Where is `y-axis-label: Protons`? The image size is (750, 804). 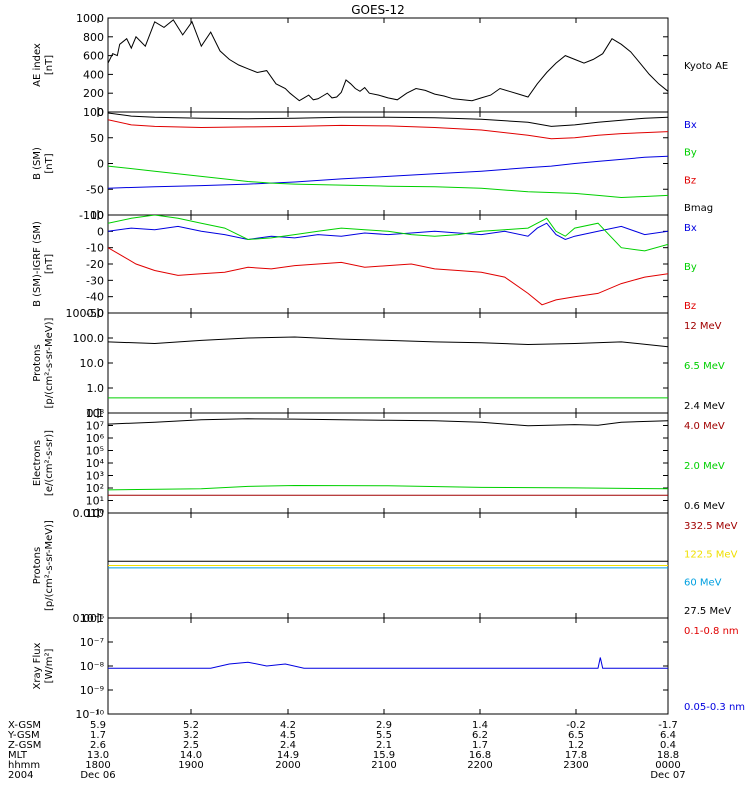 y-axis-label: Protons is located at coordinates (37, 362).